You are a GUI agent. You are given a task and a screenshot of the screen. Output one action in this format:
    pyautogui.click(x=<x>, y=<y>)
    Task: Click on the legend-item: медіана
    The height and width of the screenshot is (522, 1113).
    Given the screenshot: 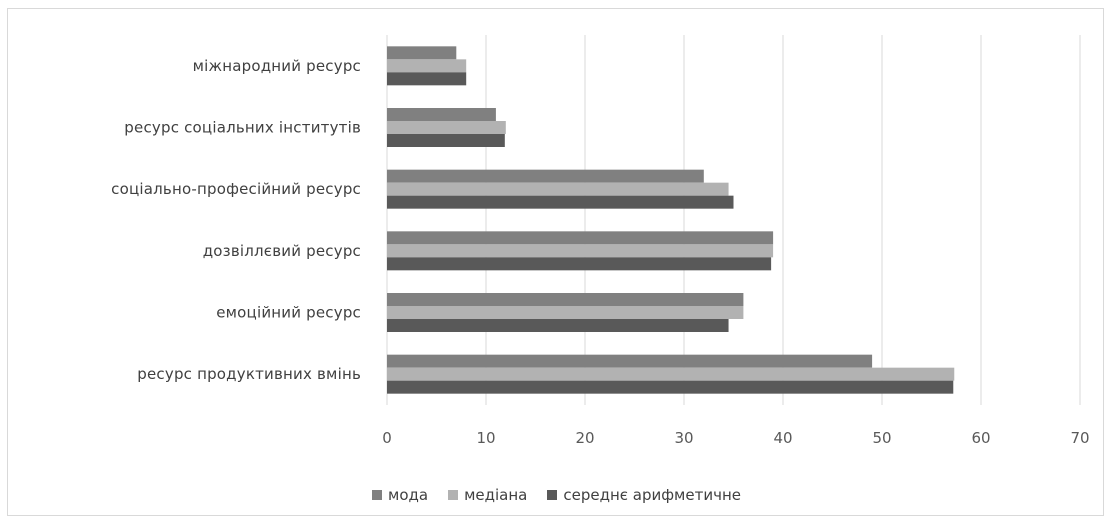 What is the action you would take?
    pyautogui.click(x=487, y=495)
    